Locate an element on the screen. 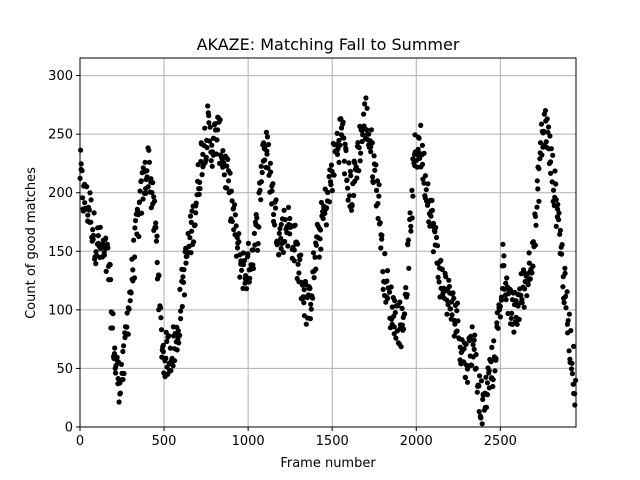 This screenshot has width=640, height=480. x-tick-label: 1000 is located at coordinates (248, 441).